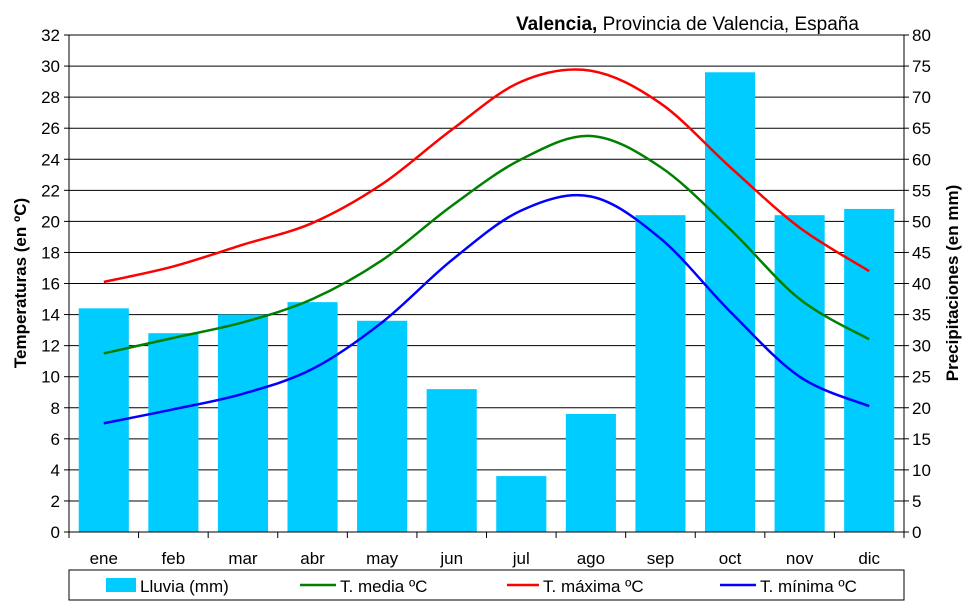 The image size is (974, 604). What do you see at coordinates (921, 190) in the screenshot?
I see `right-tick-label: 55` at bounding box center [921, 190].